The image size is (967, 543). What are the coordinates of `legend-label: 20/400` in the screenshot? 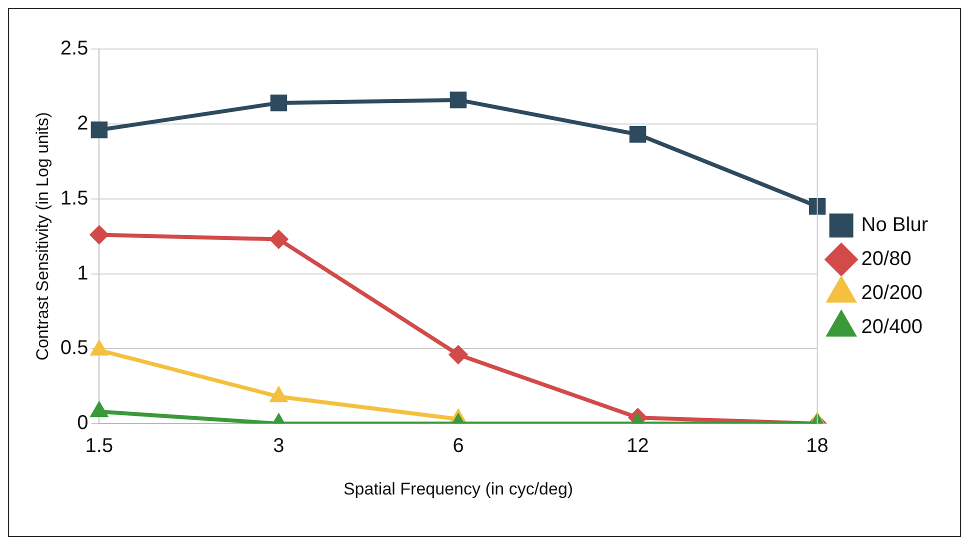 It's located at (891, 327).